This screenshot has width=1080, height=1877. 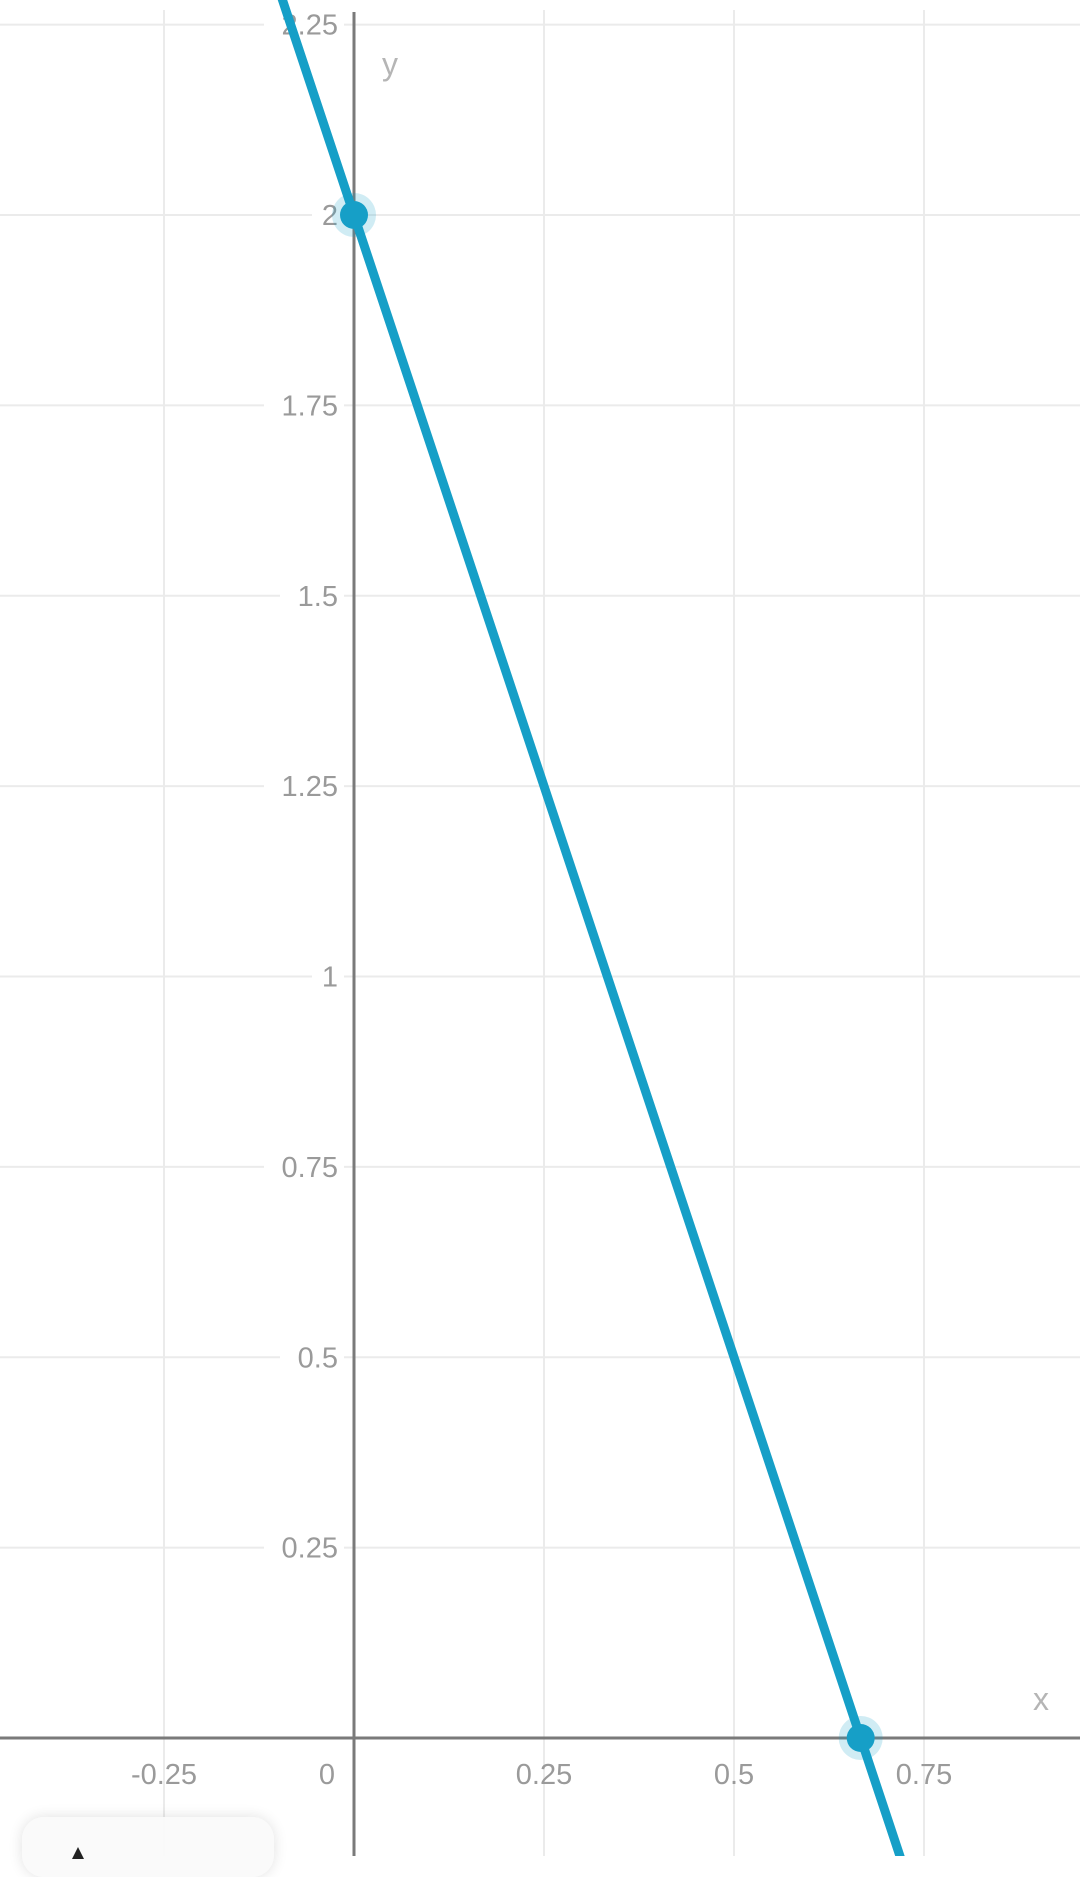 I want to click on y-tick-label: 0.25, so click(x=310, y=1549).